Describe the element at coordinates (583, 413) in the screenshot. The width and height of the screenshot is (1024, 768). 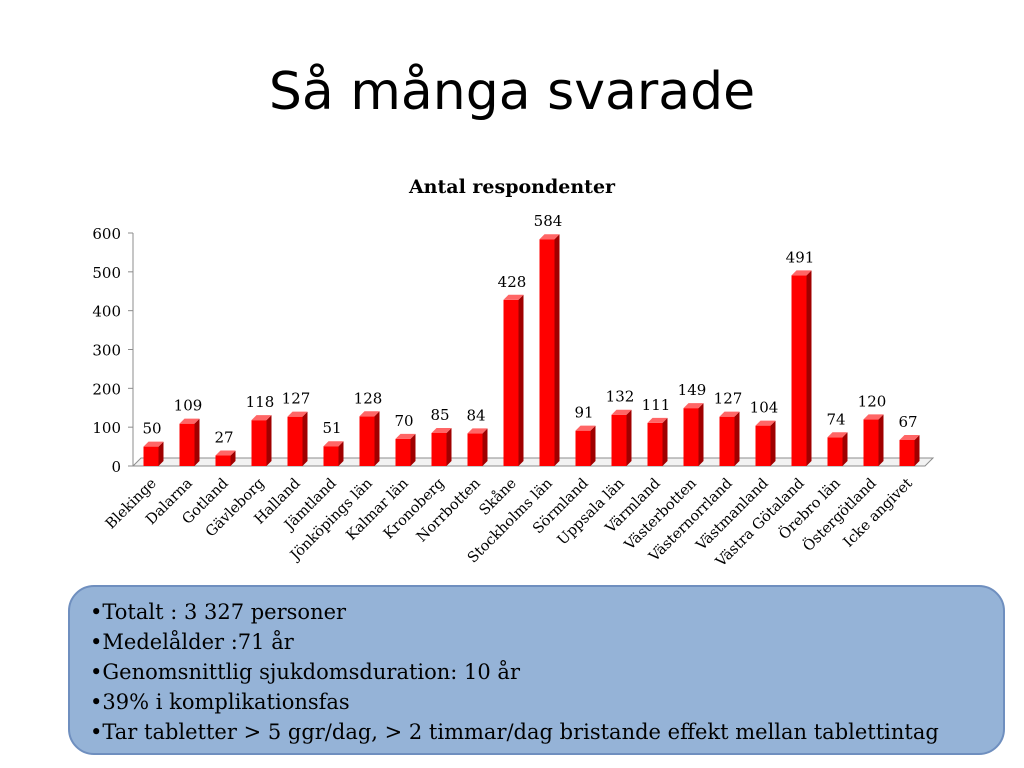
I see `data-label: 91` at that location.